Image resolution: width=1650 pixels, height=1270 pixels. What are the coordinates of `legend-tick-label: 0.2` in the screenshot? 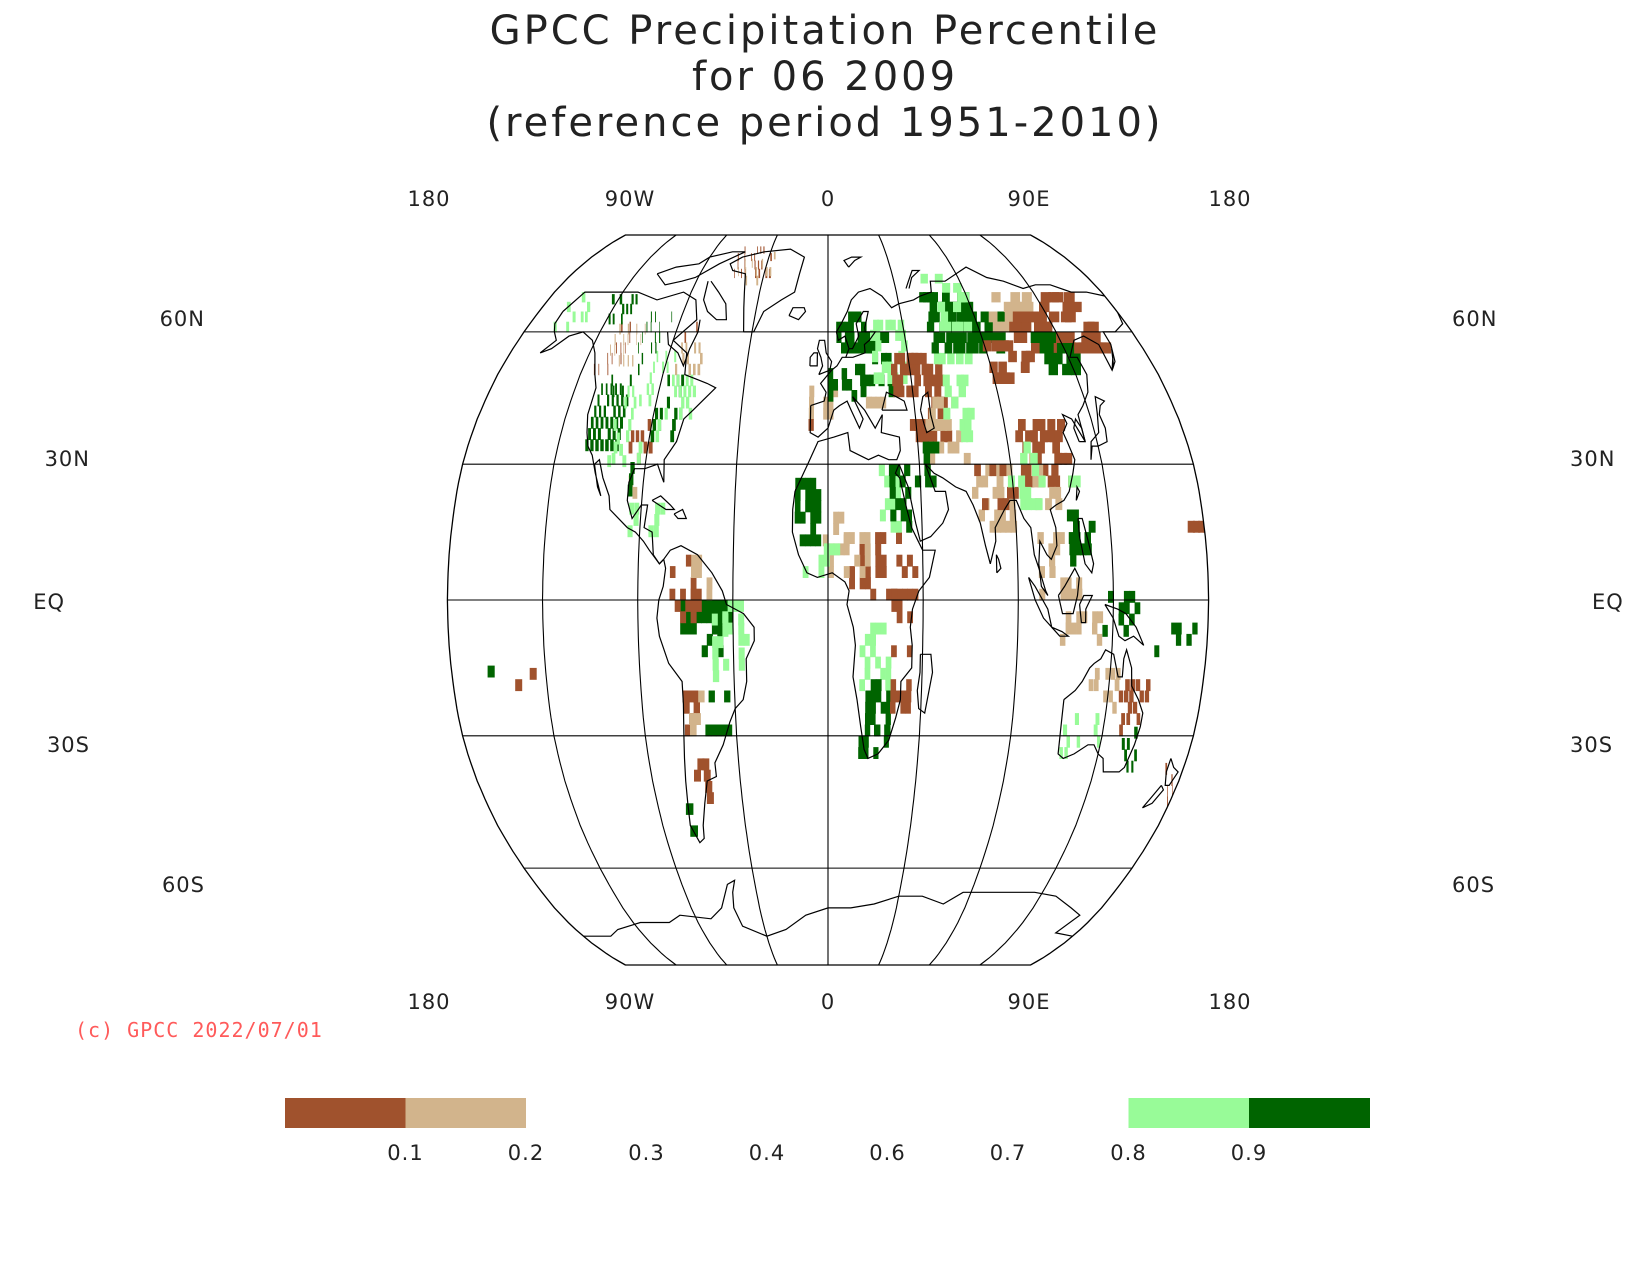 It's located at (526, 1153).